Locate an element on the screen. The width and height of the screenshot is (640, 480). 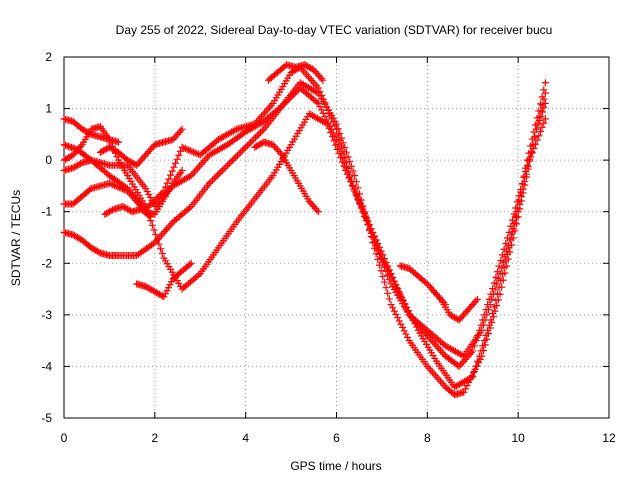
x-tick-label: 10 is located at coordinates (518, 438).